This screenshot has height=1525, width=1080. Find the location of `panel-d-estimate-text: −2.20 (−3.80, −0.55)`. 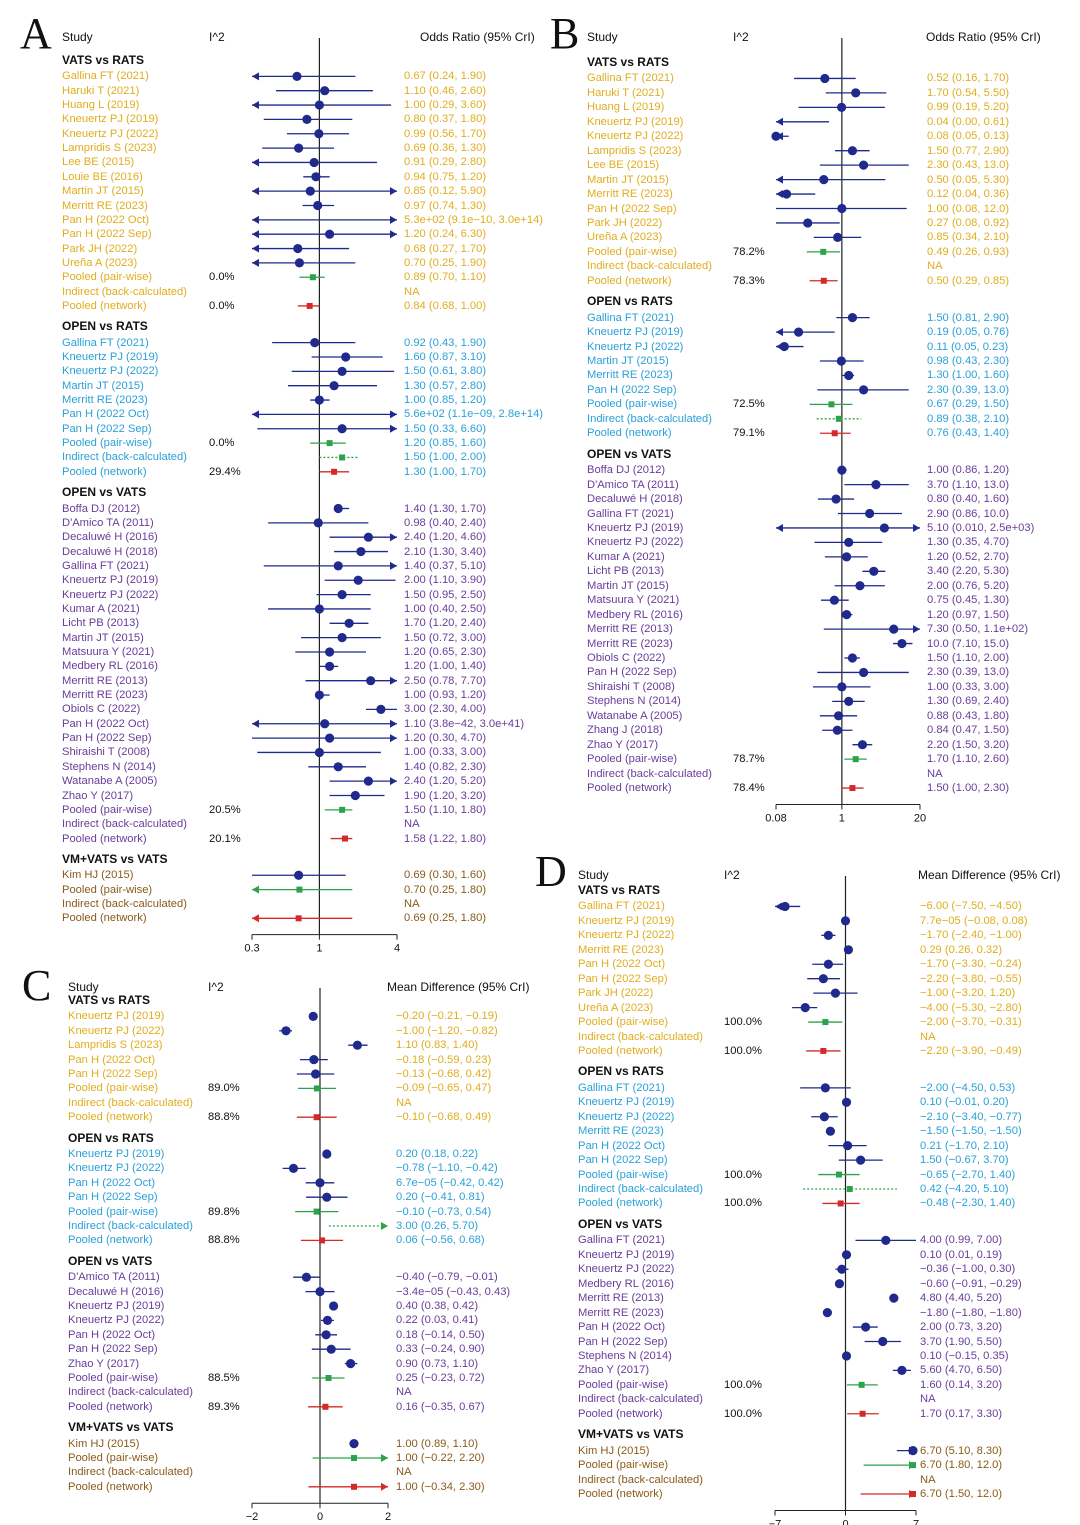

panel-d-estimate-text: −2.20 (−3.80, −0.55) is located at coordinates (971, 978).